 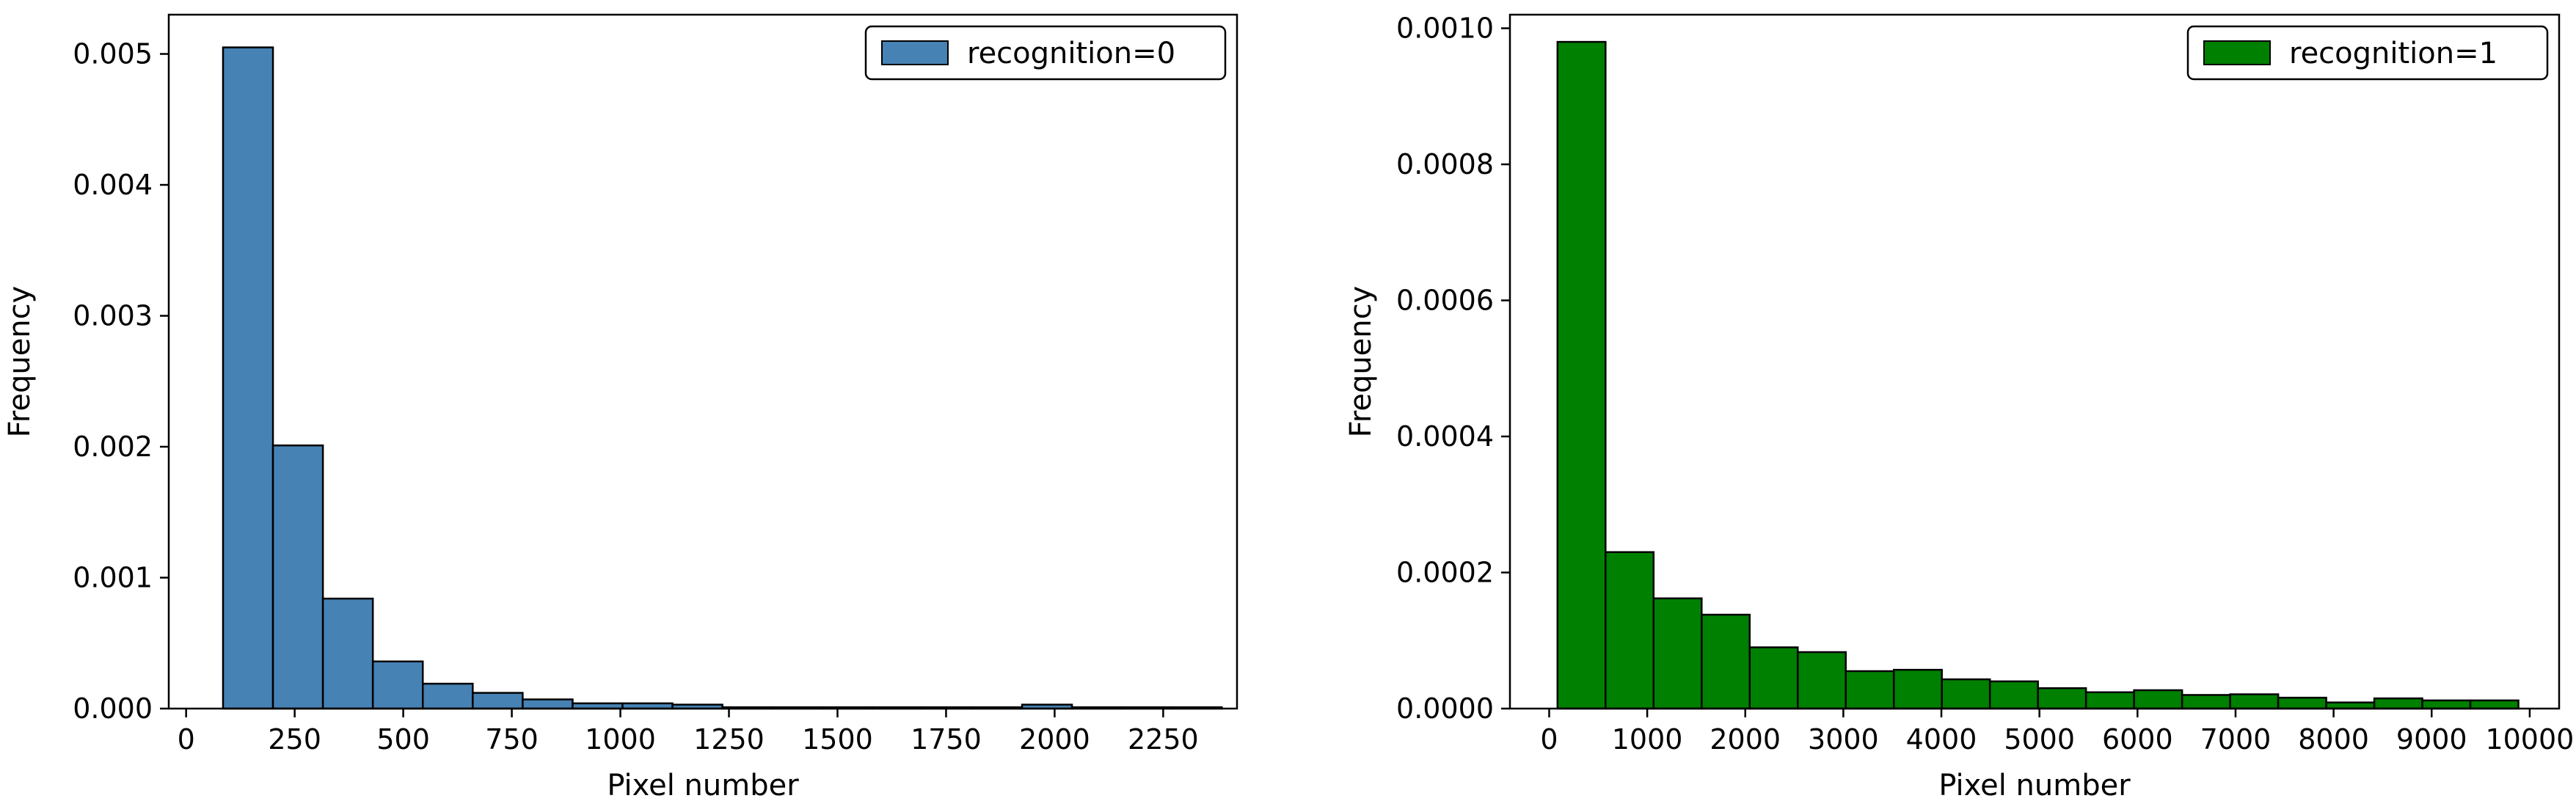 I want to click on y-tick-label: 0.0006, so click(x=1445, y=301).